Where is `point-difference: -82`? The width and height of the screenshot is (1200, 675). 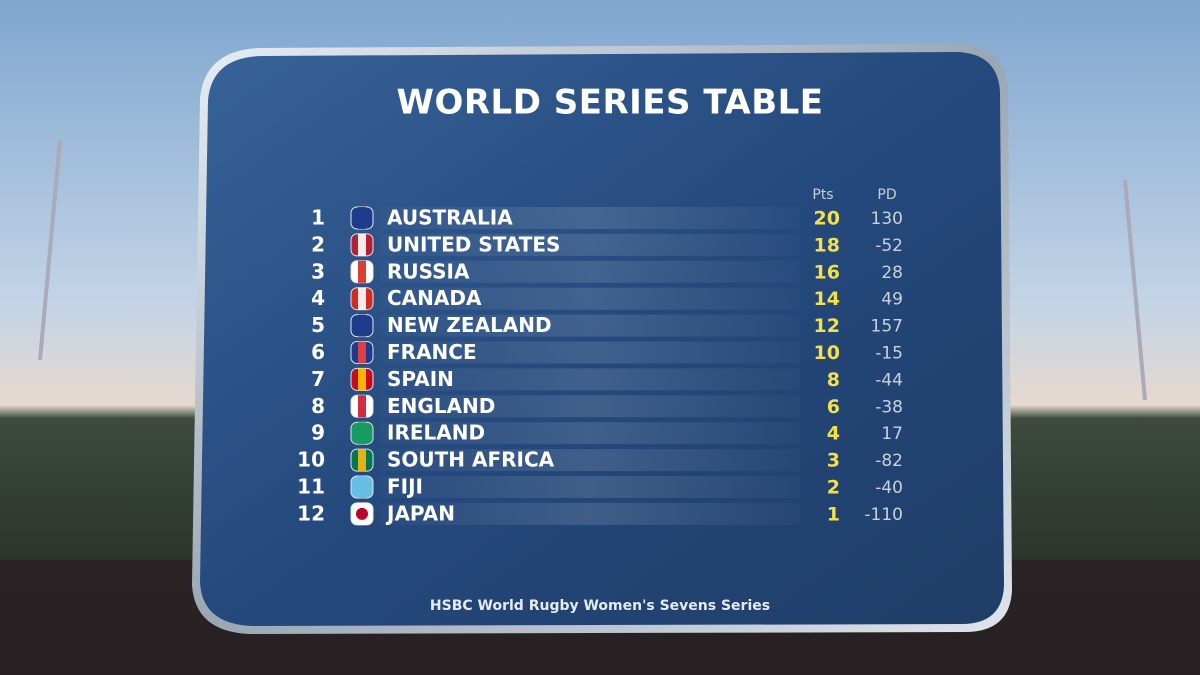 point-difference: -82 is located at coordinates (889, 461).